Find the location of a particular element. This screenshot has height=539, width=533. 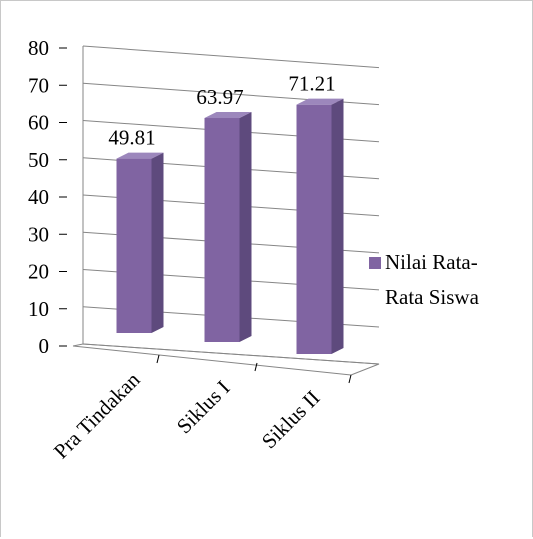

y-tick-label: 20 is located at coordinates (38, 272).